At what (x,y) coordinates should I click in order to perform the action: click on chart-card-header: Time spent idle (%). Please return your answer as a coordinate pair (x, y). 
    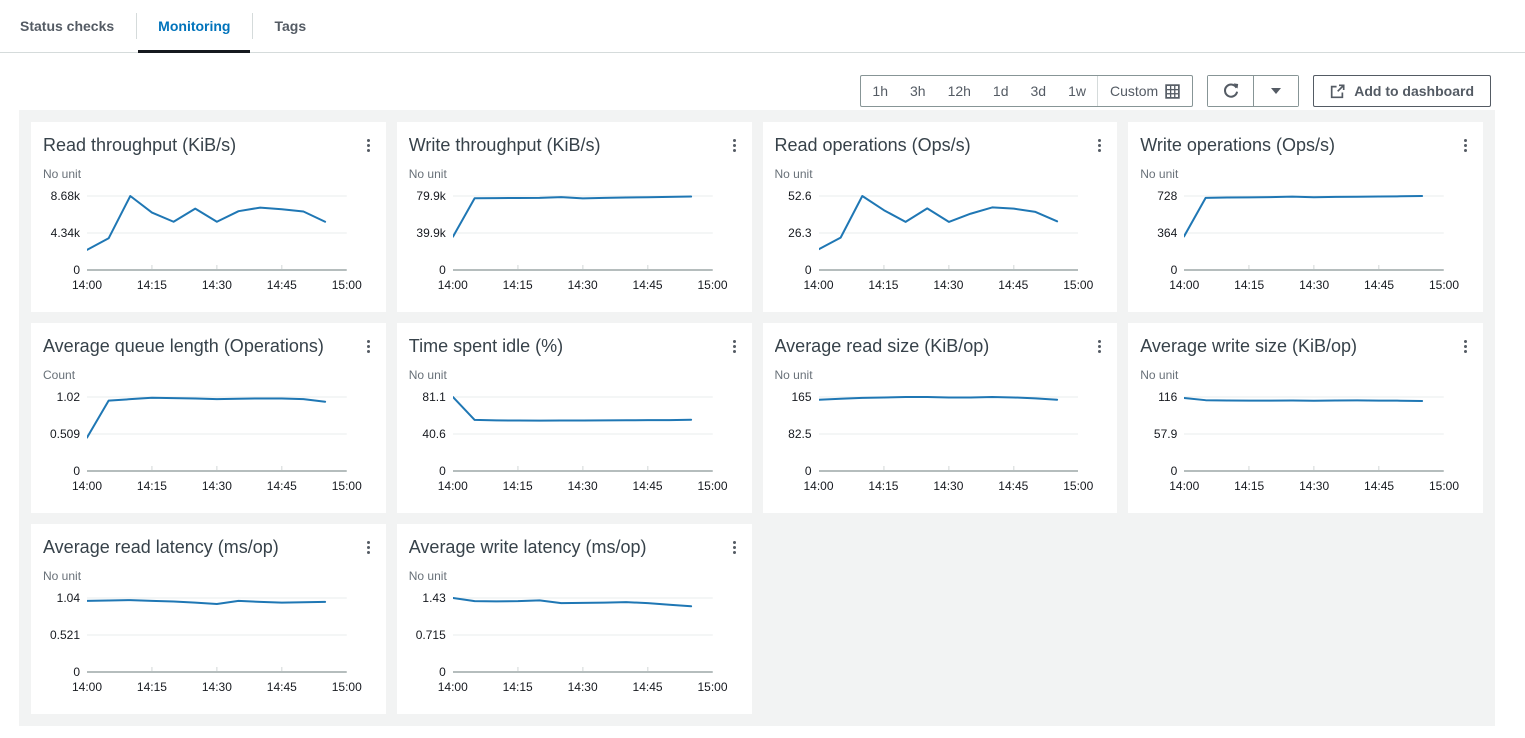
    Looking at the image, I should click on (574, 346).